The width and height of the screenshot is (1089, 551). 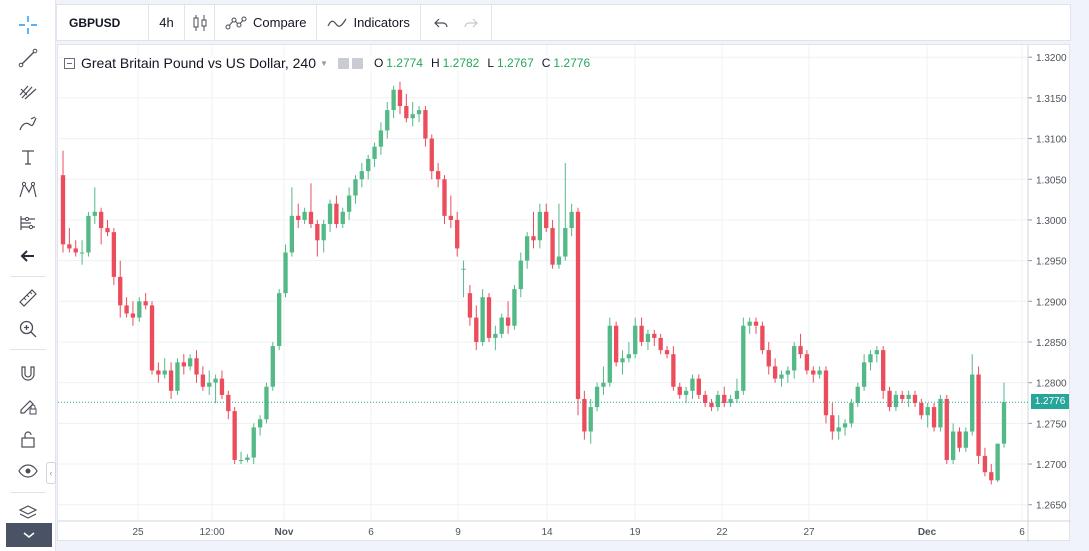 I want to click on x-tick-label: 12:00, so click(x=211, y=532).